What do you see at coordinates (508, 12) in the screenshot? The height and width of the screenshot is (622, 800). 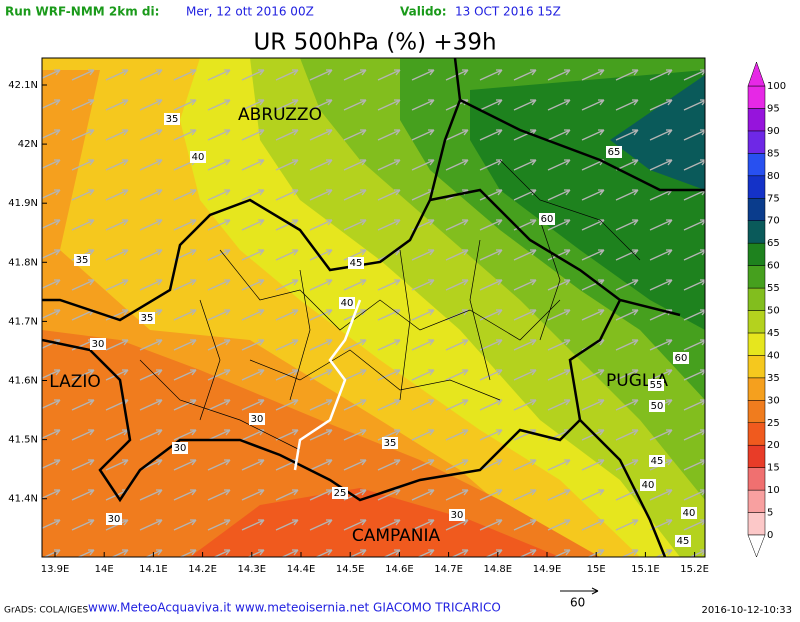 I see `valid-date: 13 OCT 2016 15Z` at bounding box center [508, 12].